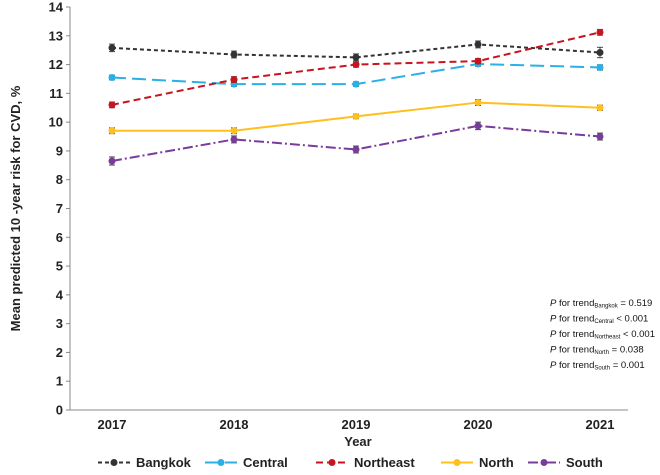  Describe the element at coordinates (59, 323) in the screenshot. I see `y-tick-label: 3` at that location.